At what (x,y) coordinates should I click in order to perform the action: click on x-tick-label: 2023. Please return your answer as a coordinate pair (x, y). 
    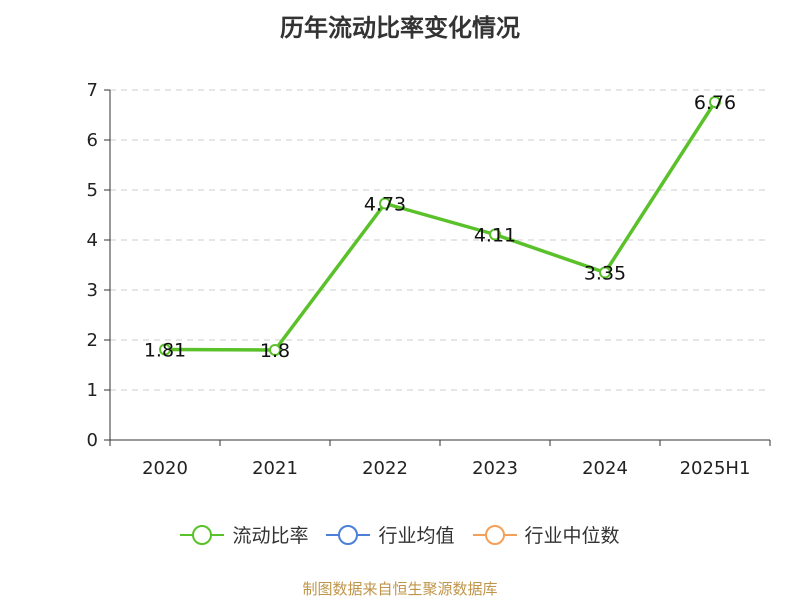
    Looking at the image, I should click on (495, 468).